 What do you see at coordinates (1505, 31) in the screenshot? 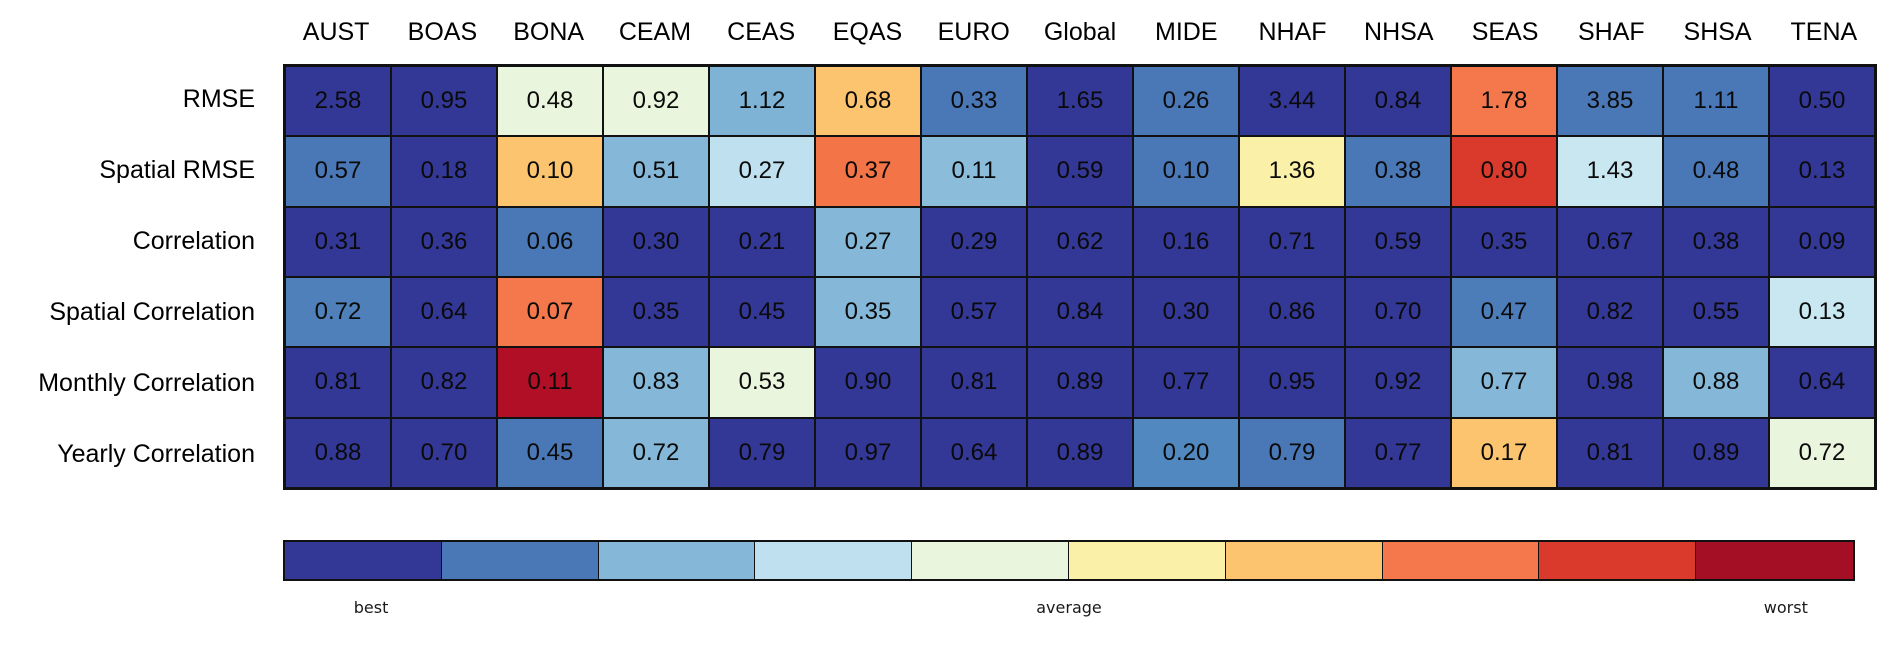
I see `column-header-seas: SEAS` at bounding box center [1505, 31].